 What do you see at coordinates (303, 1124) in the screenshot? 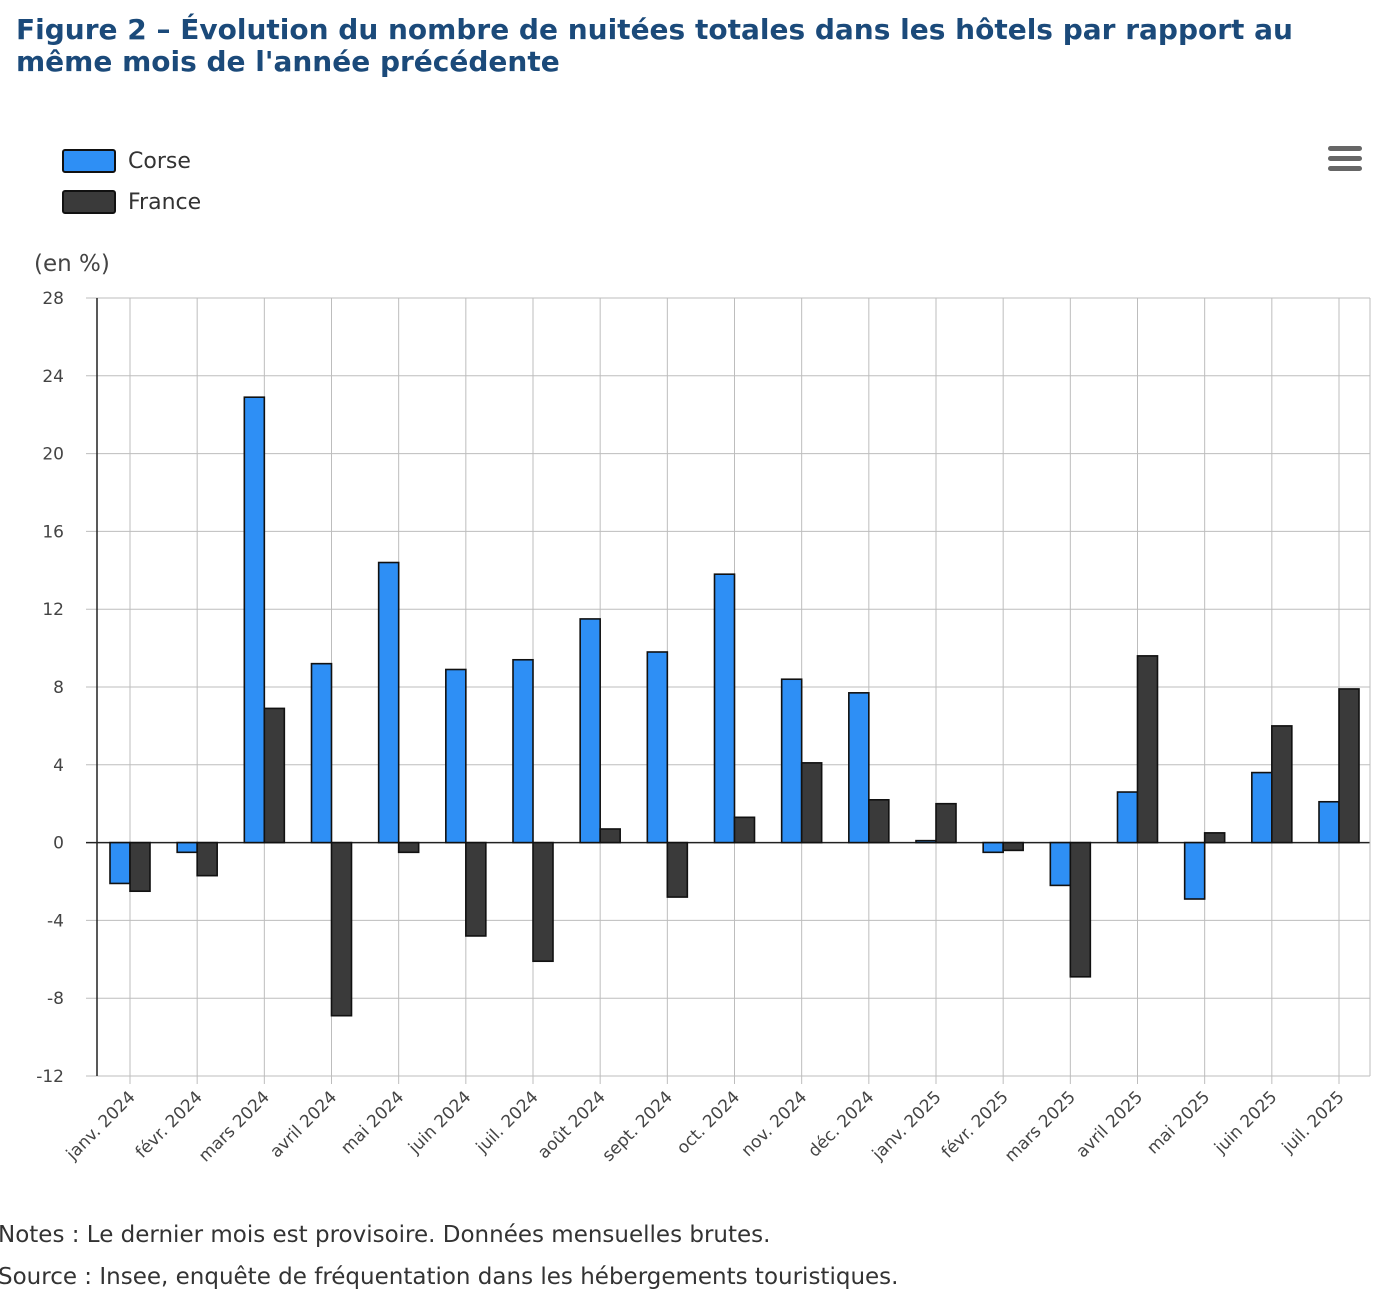
I see `x-tick-label: avril 2024` at bounding box center [303, 1124].